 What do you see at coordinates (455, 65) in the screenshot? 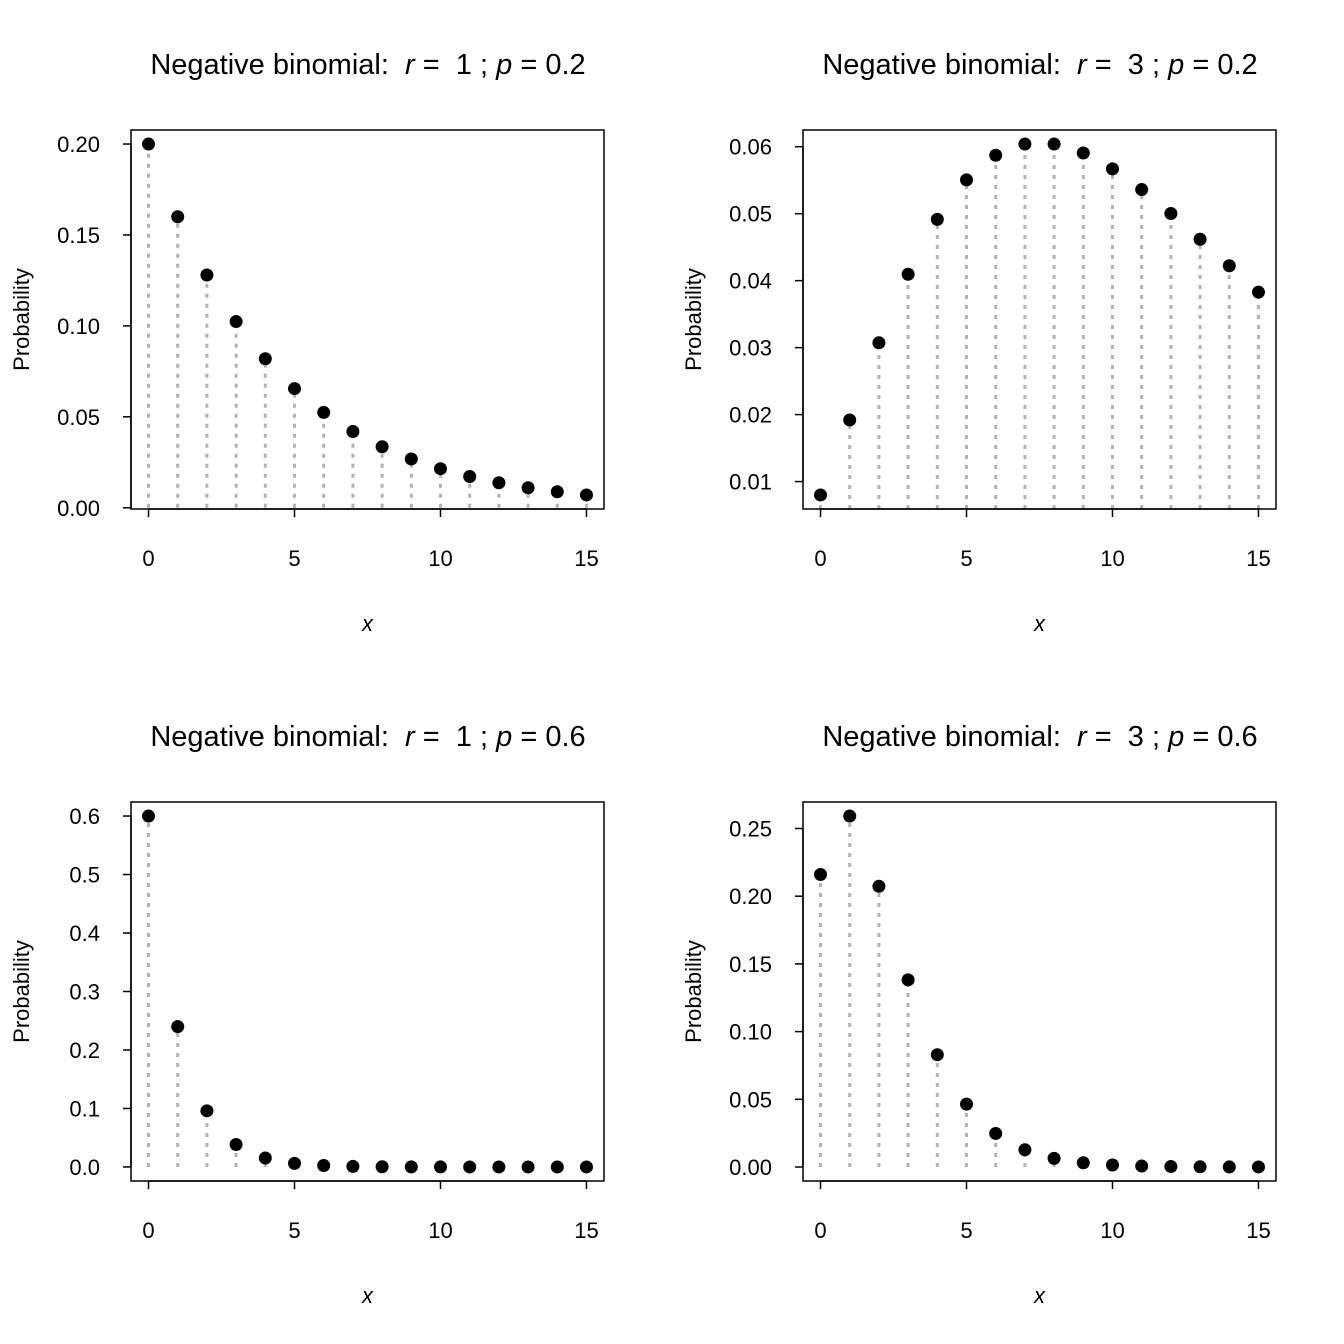
I see `title-part: = 1 ;` at bounding box center [455, 65].